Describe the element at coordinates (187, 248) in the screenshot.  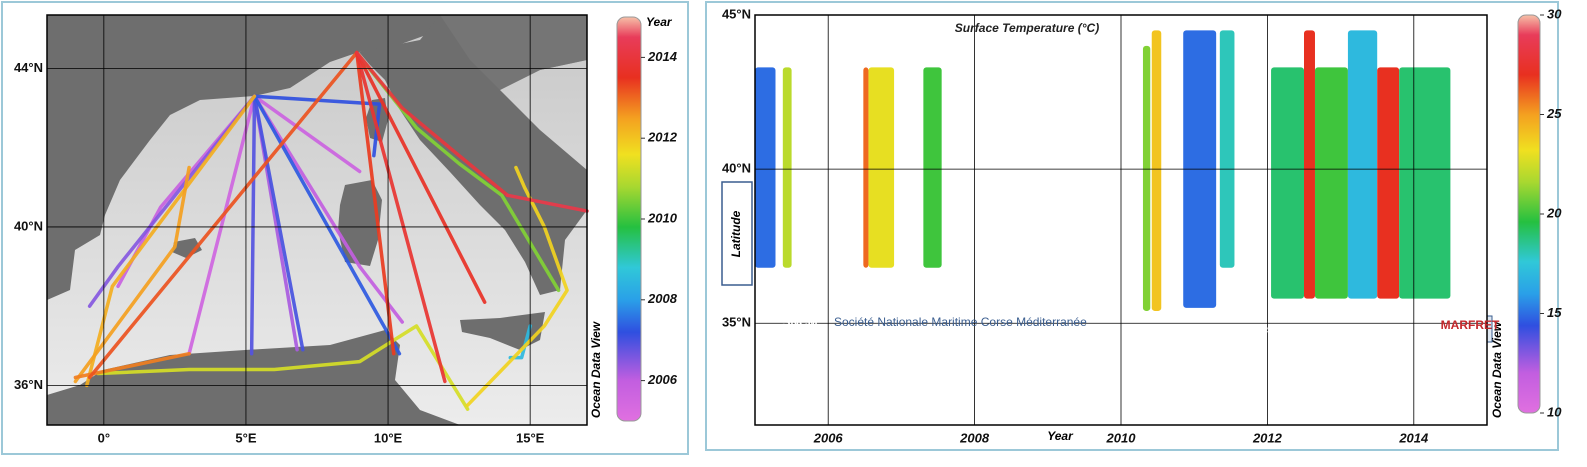
I see `land-balearics` at that location.